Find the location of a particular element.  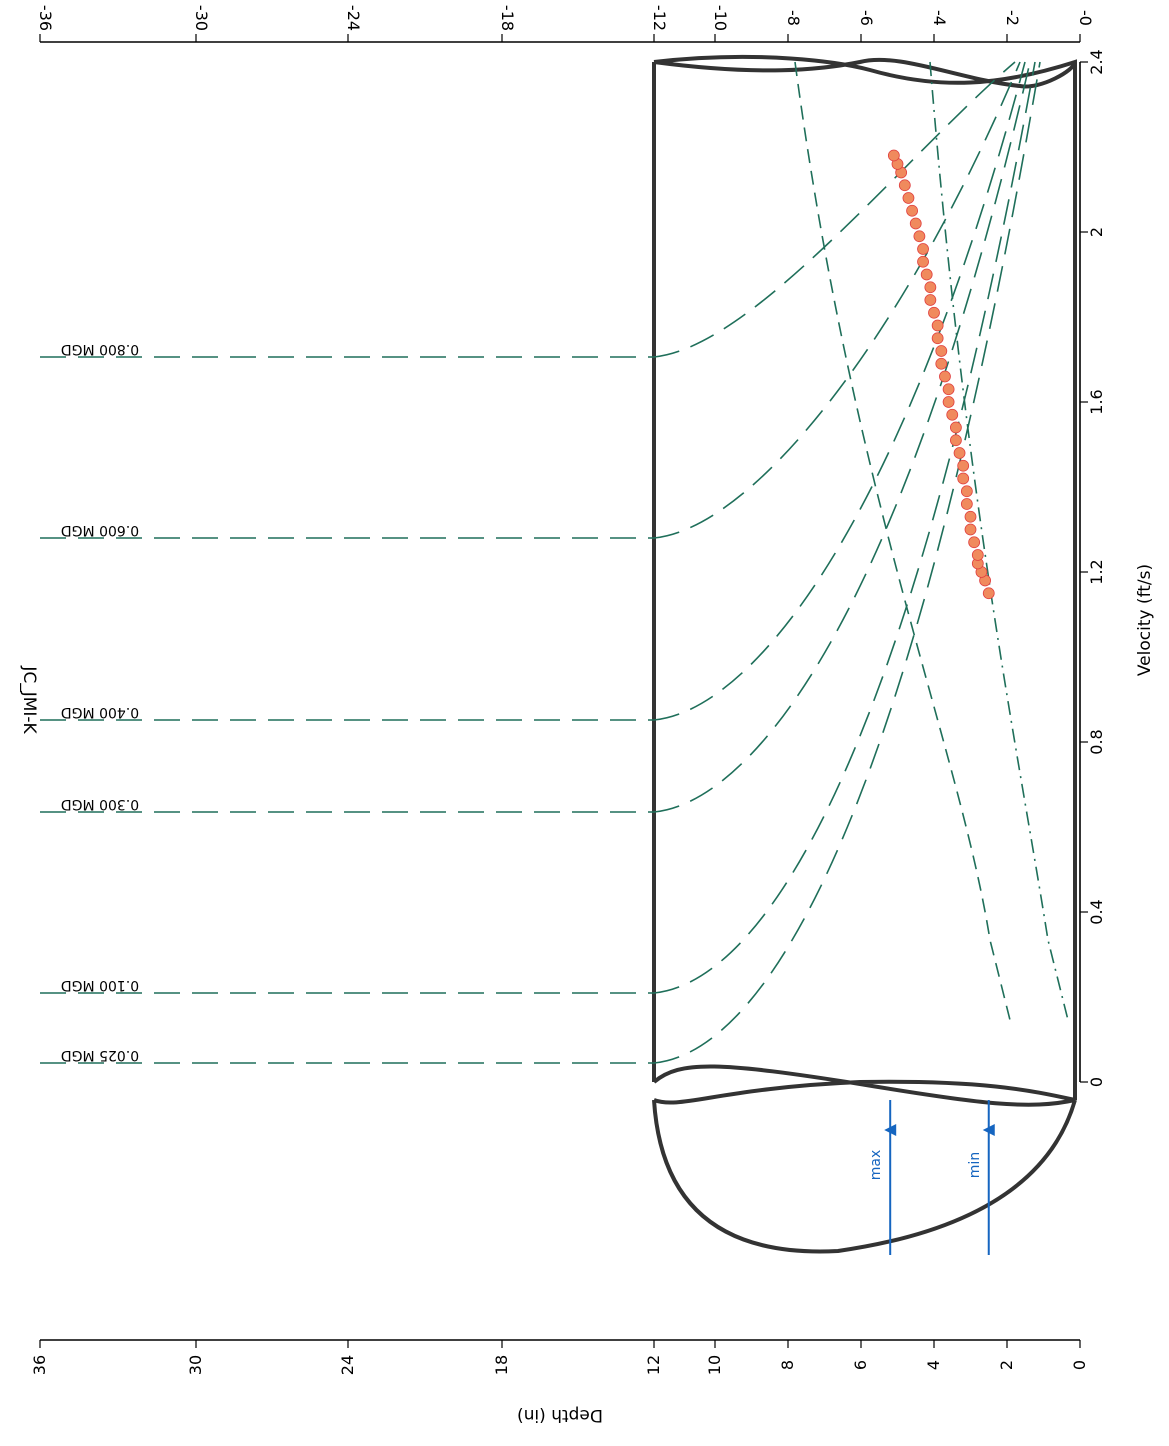

mirror-tick-label: -4 is located at coordinates (939, 18).